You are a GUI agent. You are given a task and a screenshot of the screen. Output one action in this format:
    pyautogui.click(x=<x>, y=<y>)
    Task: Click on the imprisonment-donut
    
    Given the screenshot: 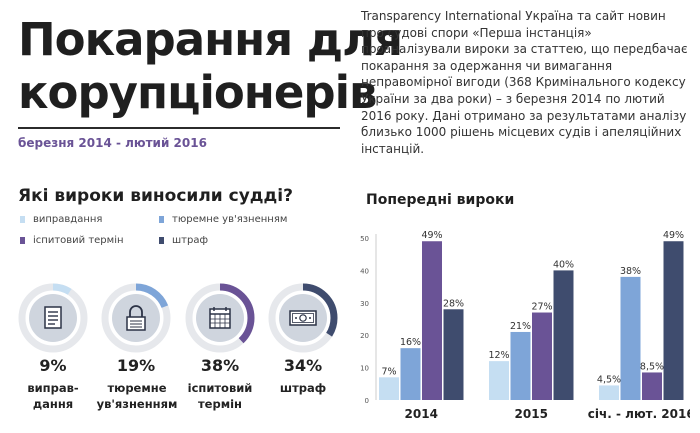 What is the action you would take?
    pyautogui.click(x=136, y=318)
    